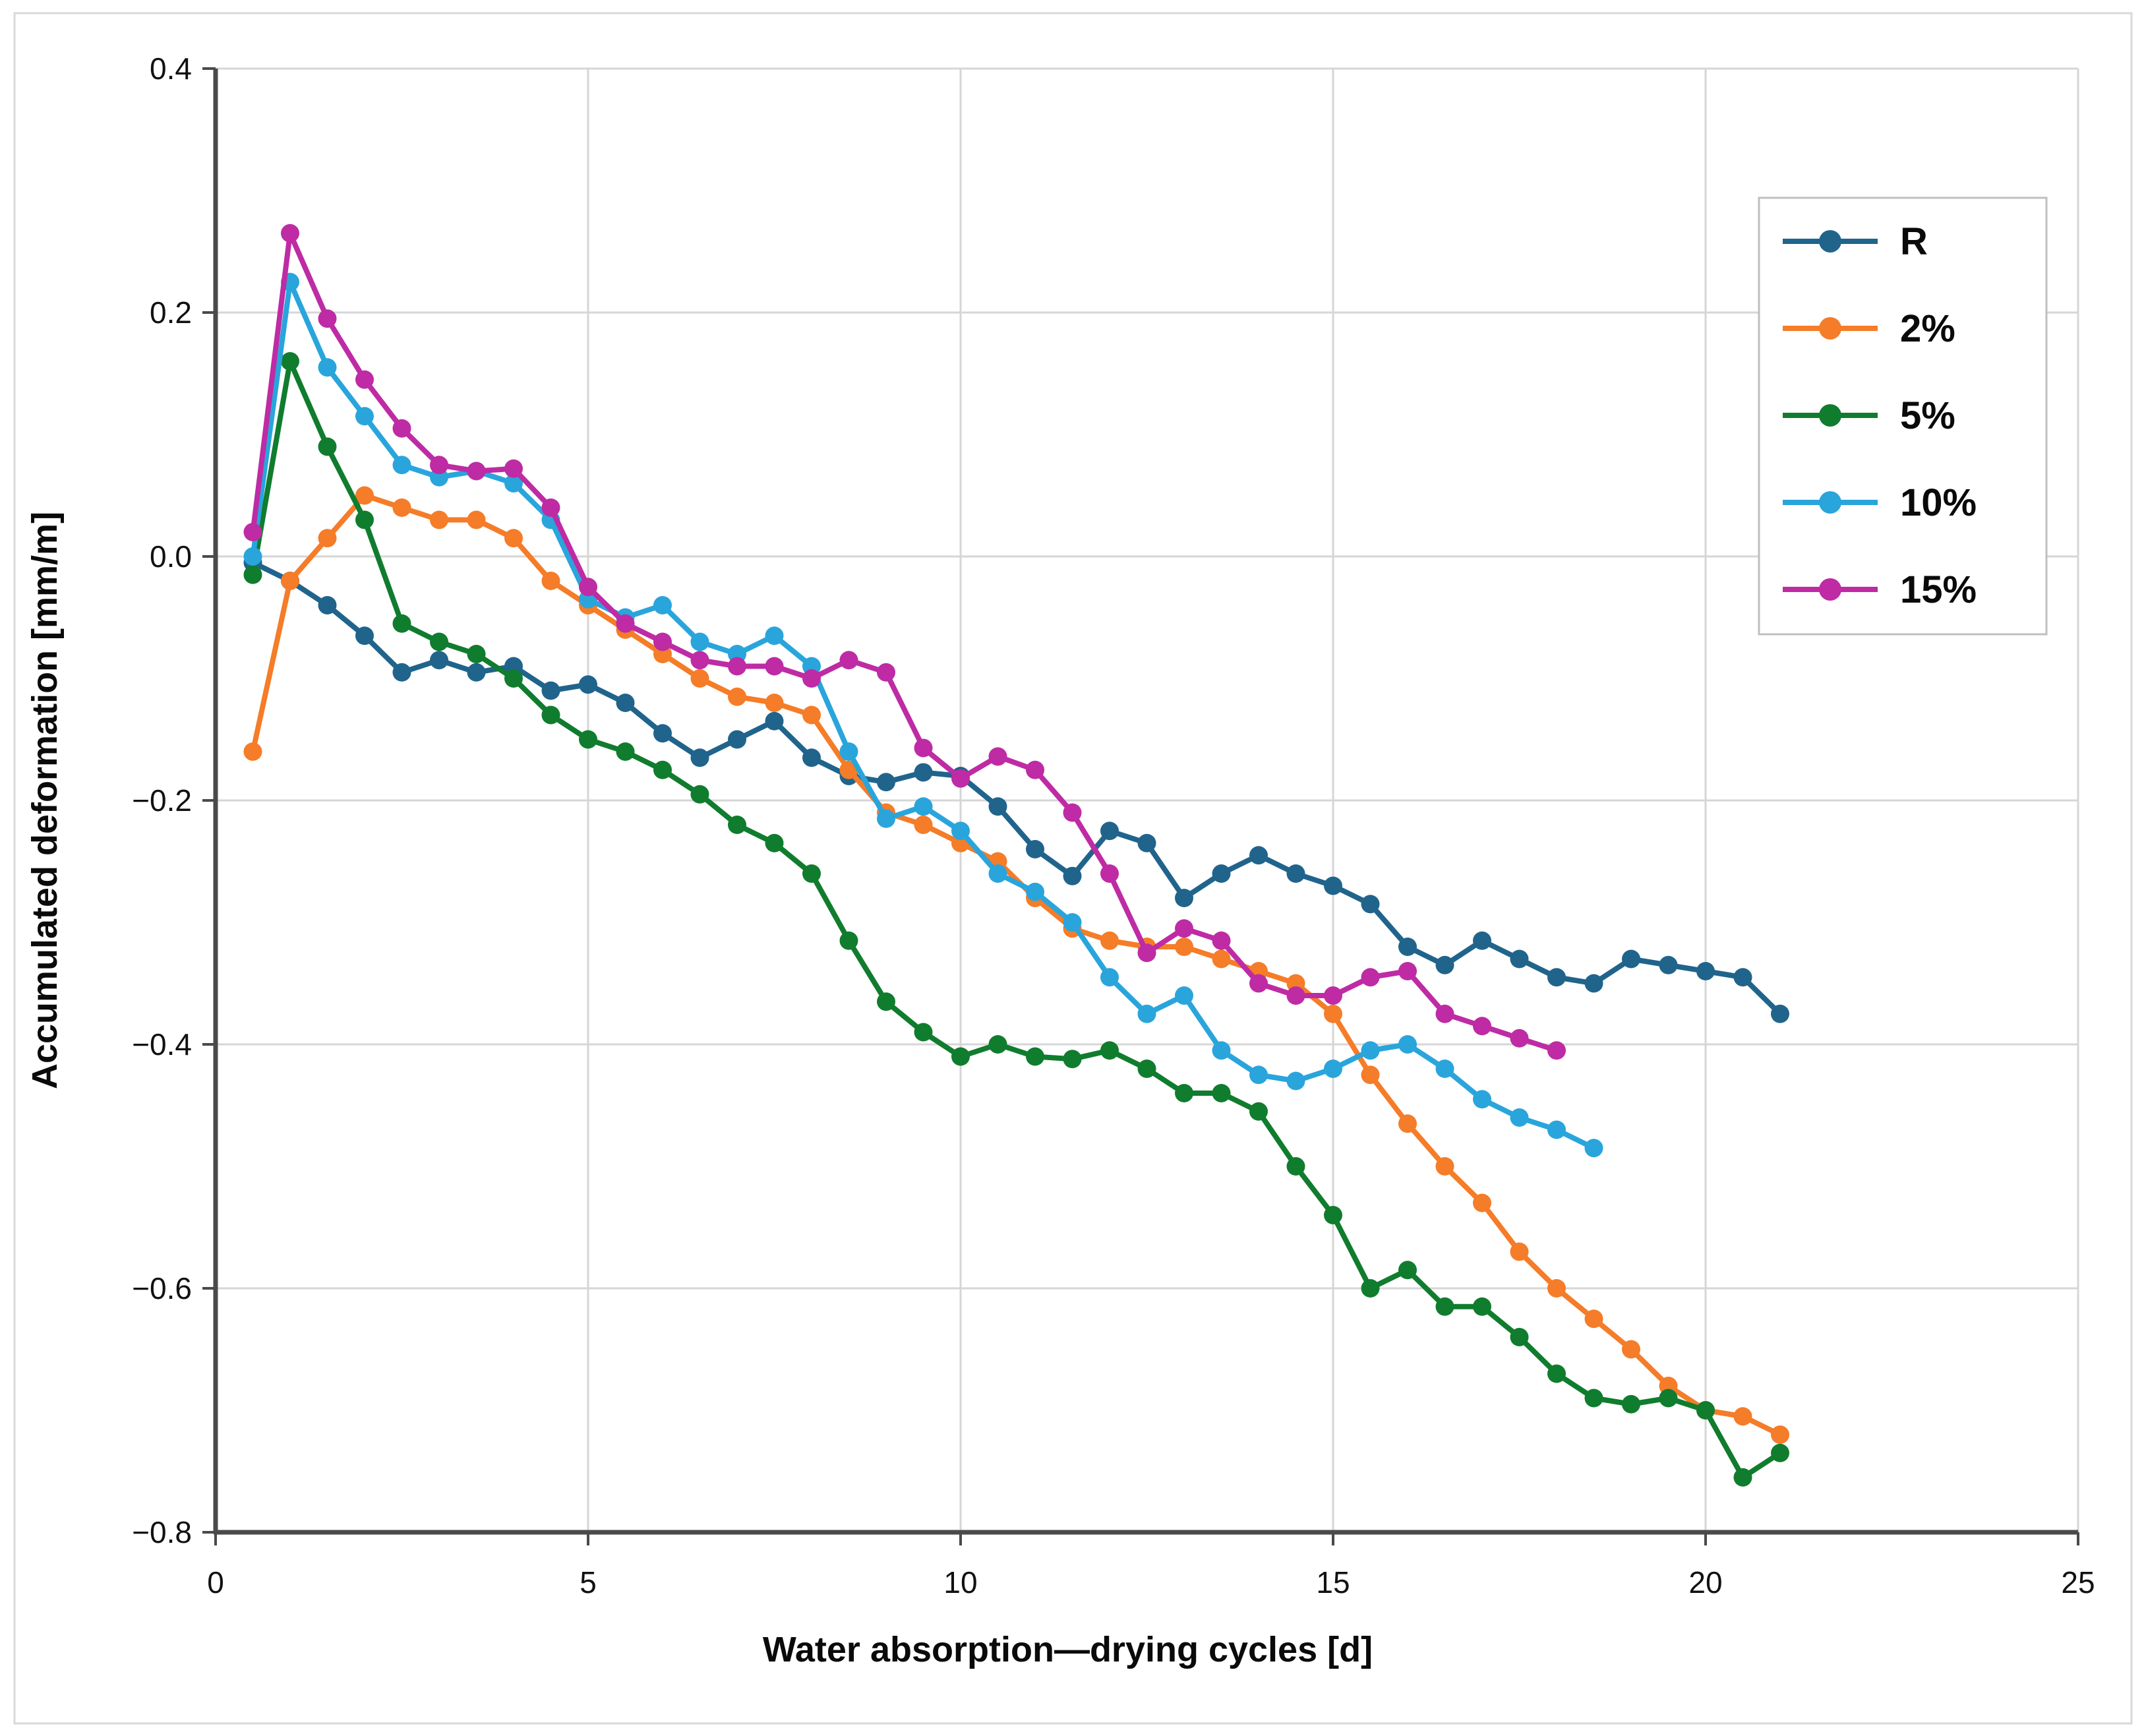 The width and height of the screenshot is (2146, 1736). I want to click on y-tick-label: 0.4, so click(171, 69).